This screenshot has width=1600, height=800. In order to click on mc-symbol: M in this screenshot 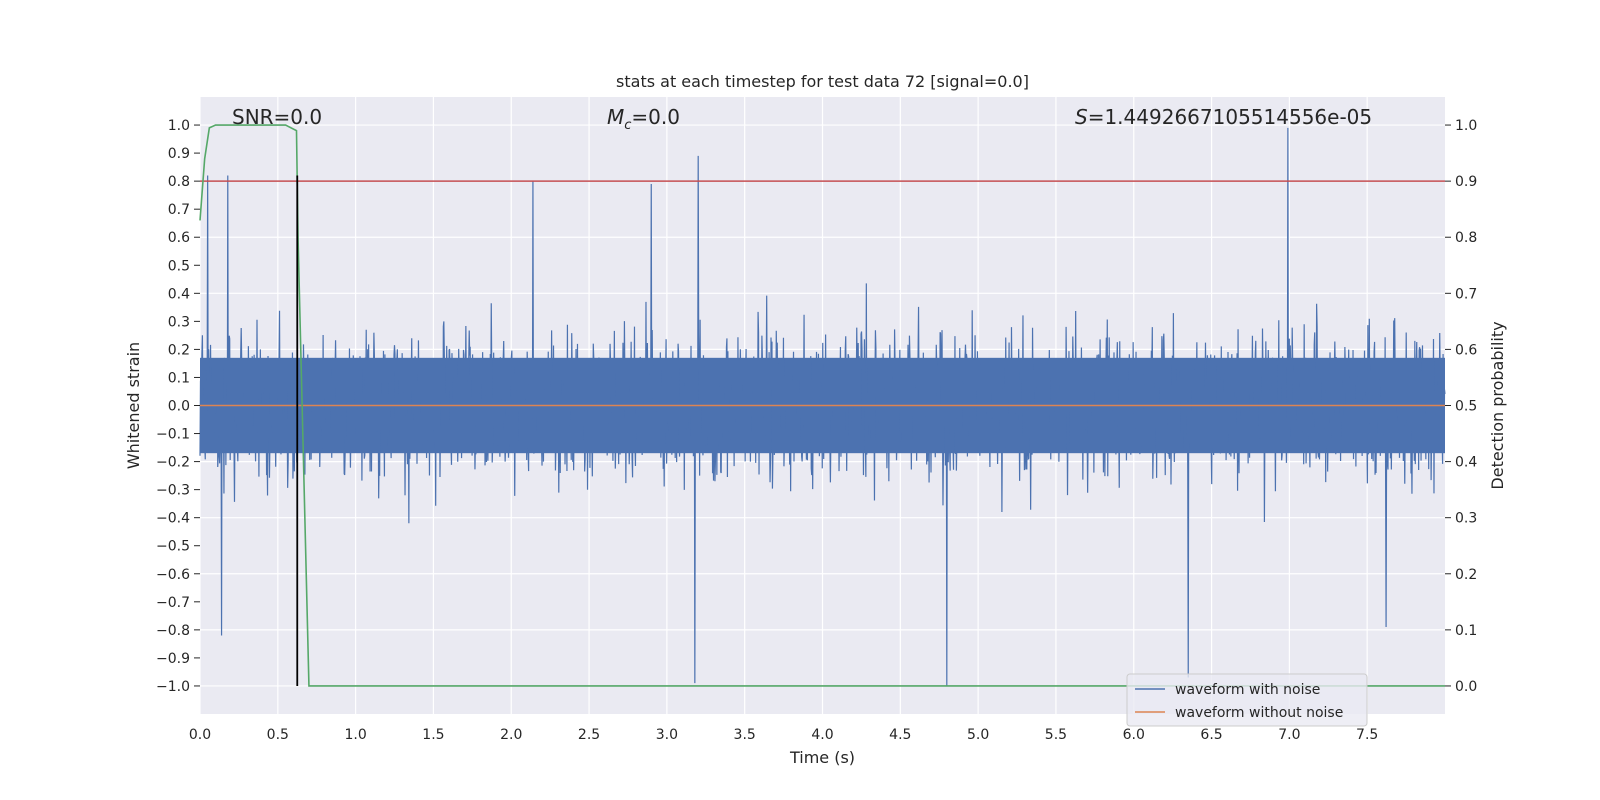, I will do `click(615, 117)`.